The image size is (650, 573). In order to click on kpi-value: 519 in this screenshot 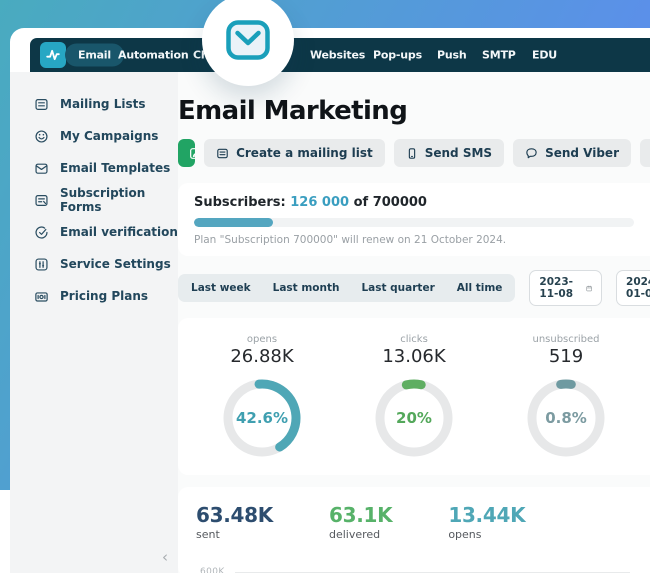, I will do `click(566, 356)`.